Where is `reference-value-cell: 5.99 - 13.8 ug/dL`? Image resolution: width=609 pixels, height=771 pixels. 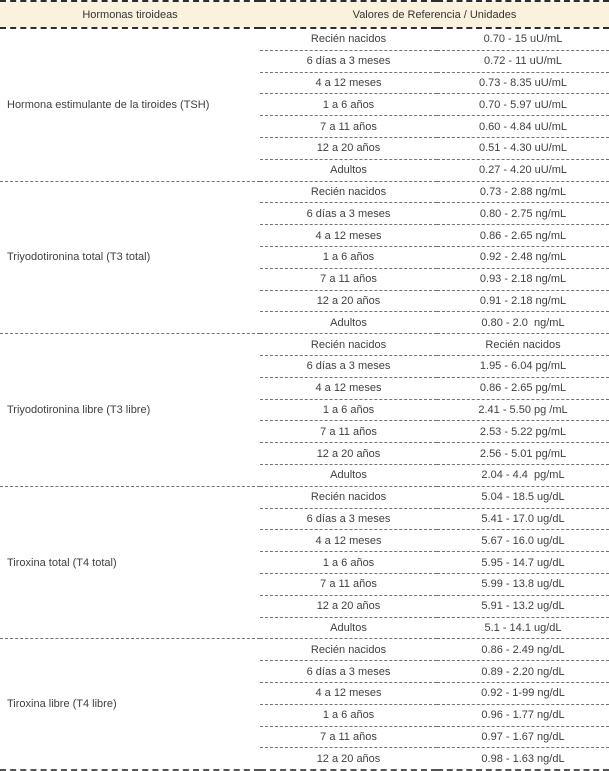
reference-value-cell: 5.99 - 13.8 ug/dL is located at coordinates (523, 584).